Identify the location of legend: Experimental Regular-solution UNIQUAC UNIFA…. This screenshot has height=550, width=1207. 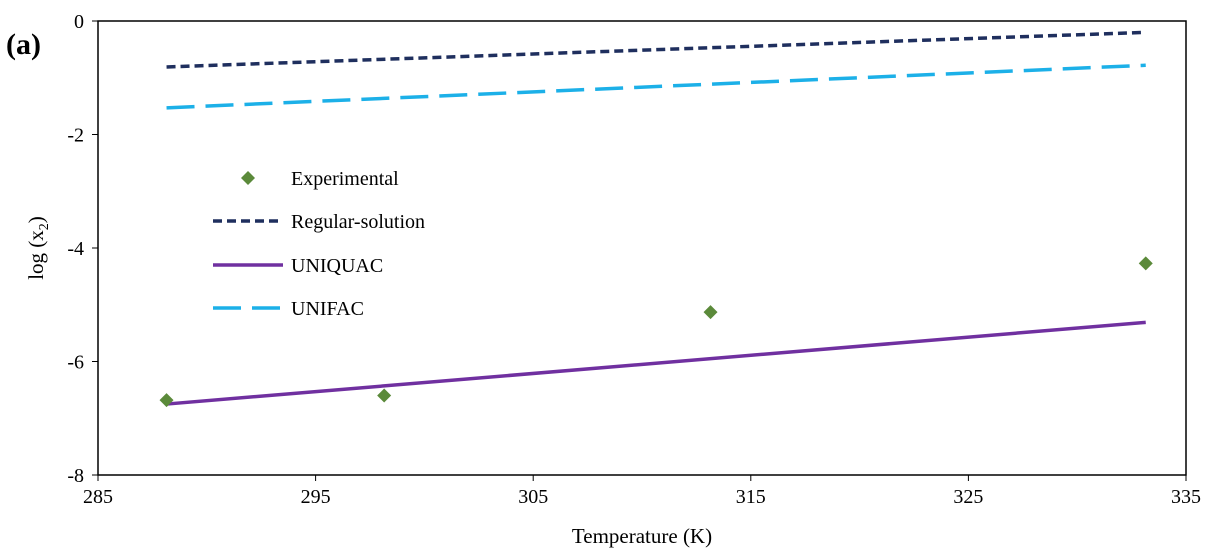
(319, 244).